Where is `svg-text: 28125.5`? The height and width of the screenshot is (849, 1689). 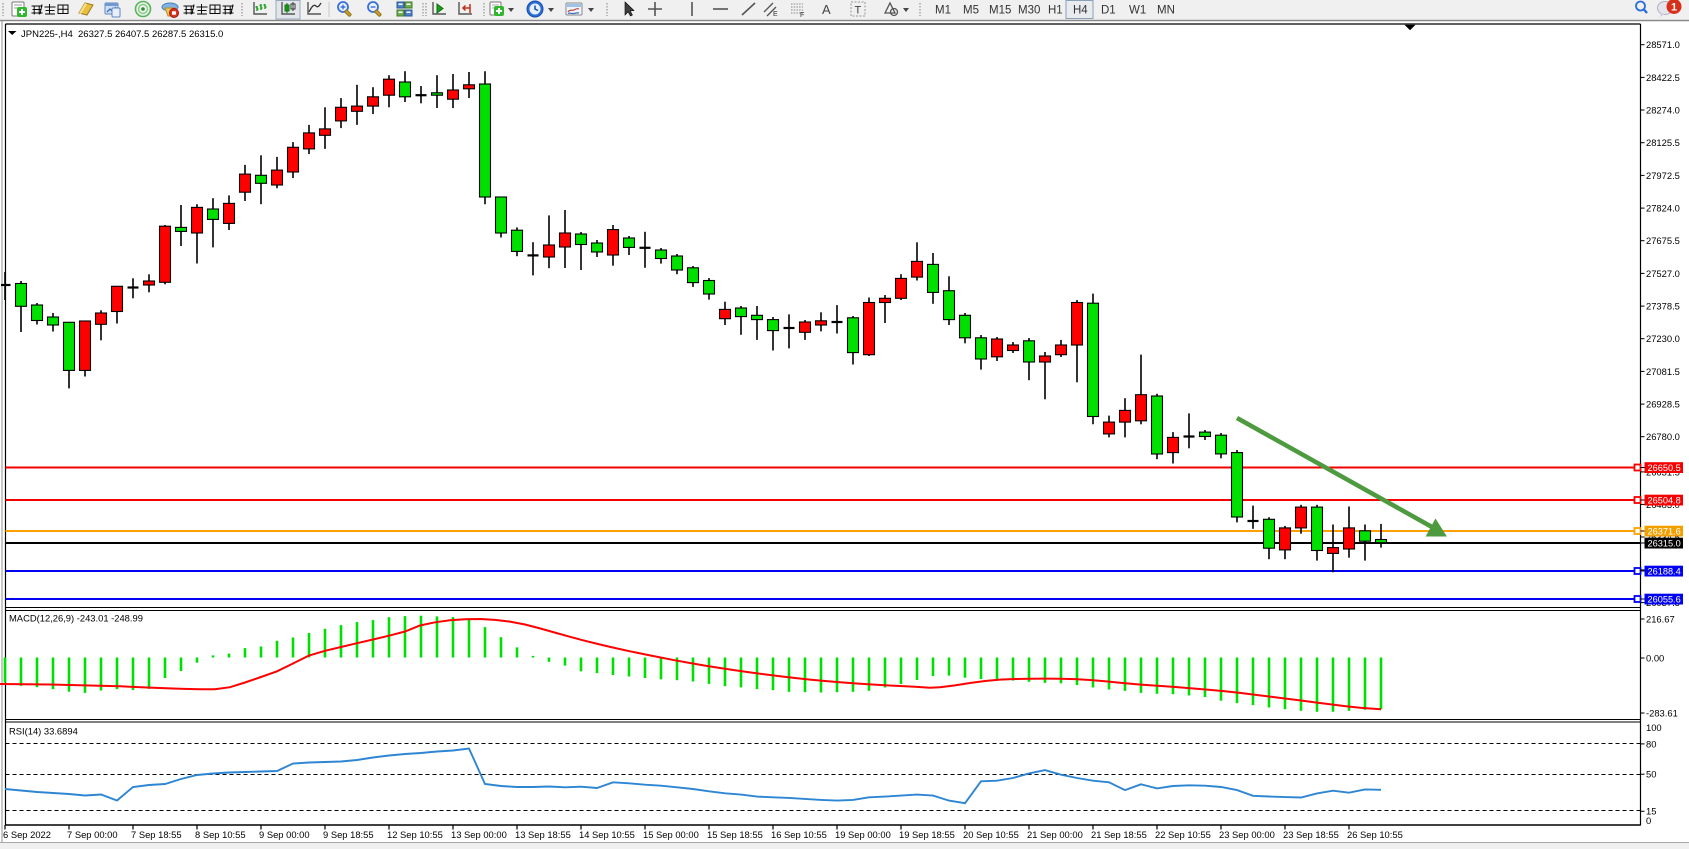
svg-text: 28125.5 is located at coordinates (1663, 142).